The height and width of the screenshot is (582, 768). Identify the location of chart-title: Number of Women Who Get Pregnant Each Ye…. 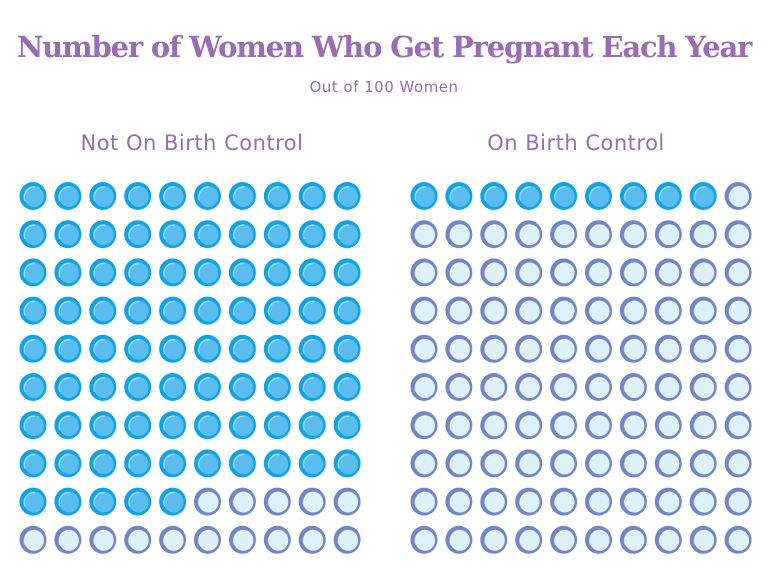
(384, 47).